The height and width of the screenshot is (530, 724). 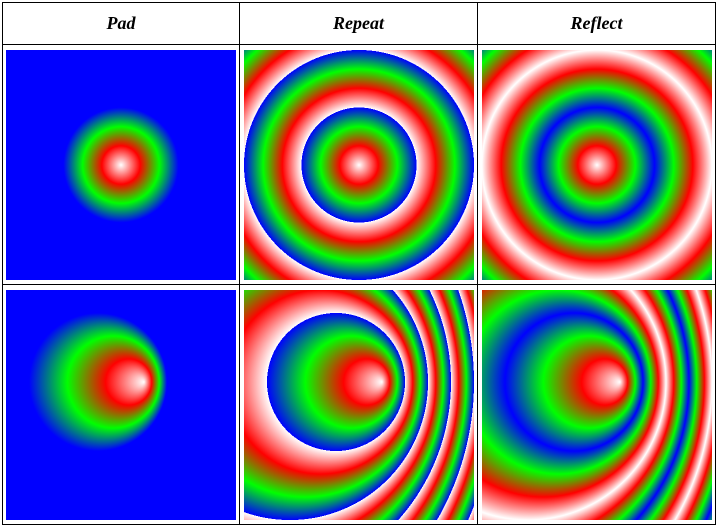 I want to click on column-header-pad: Pad, so click(x=121, y=23).